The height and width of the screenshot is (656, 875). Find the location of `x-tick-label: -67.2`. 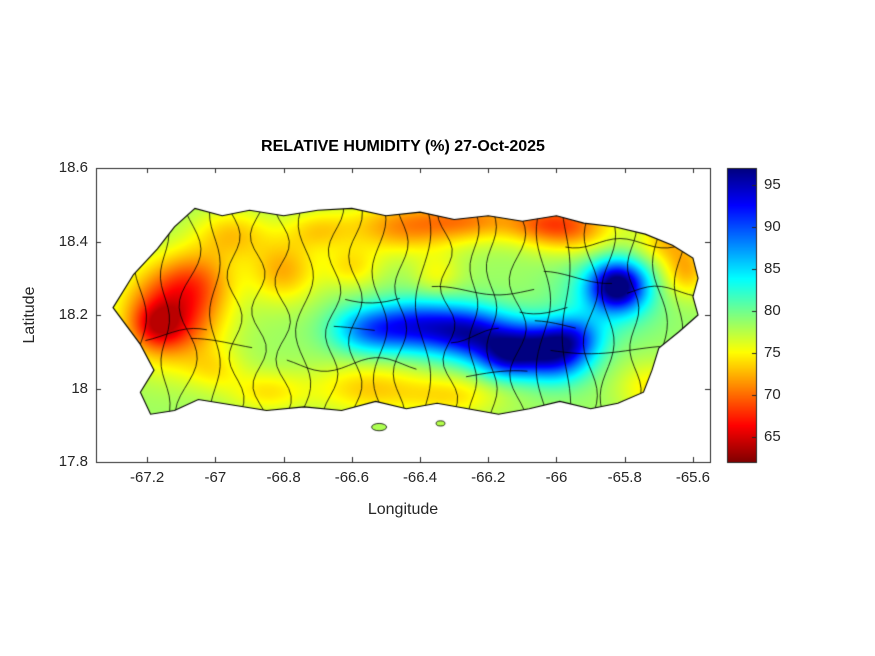

x-tick-label: -67.2 is located at coordinates (147, 477).